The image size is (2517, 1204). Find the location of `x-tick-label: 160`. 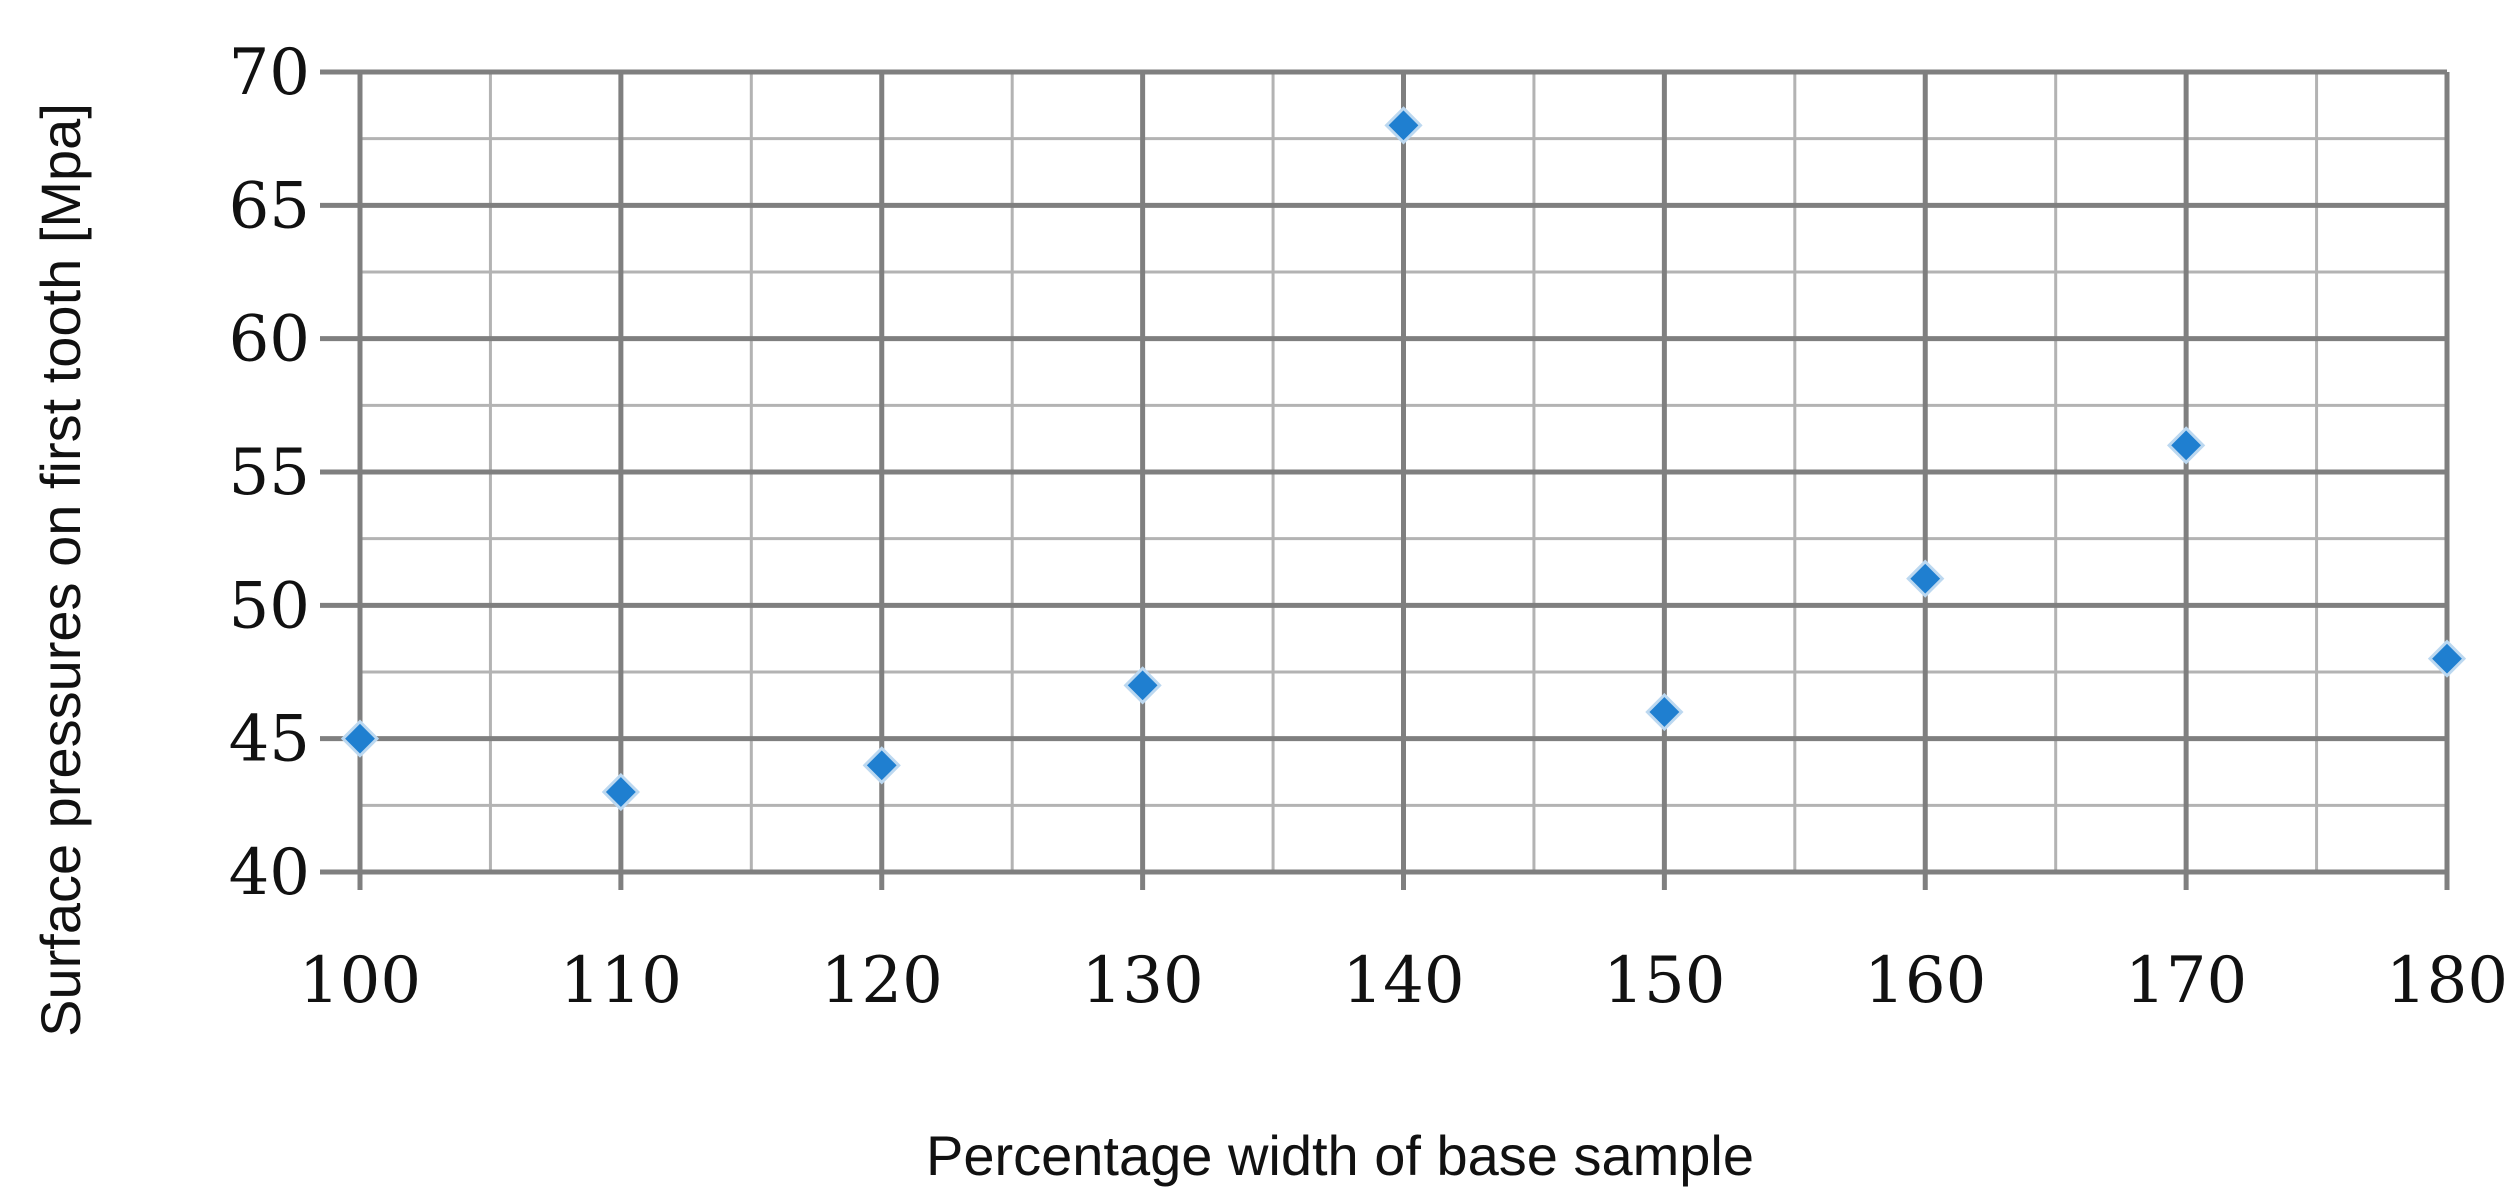

x-tick-label: 160 is located at coordinates (1925, 981).